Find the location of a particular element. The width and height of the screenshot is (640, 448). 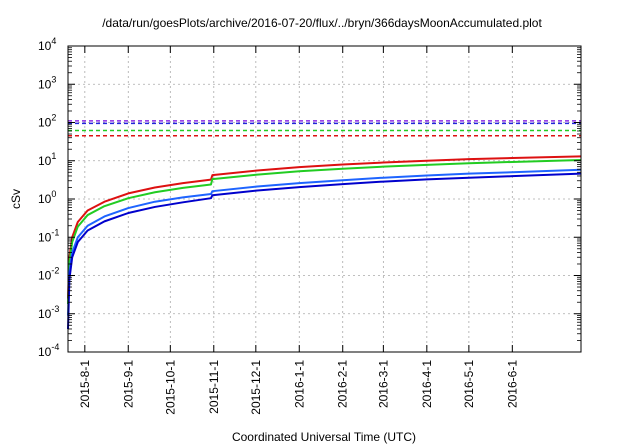

x-tick-label: 2016-2-1 is located at coordinates (343, 384).